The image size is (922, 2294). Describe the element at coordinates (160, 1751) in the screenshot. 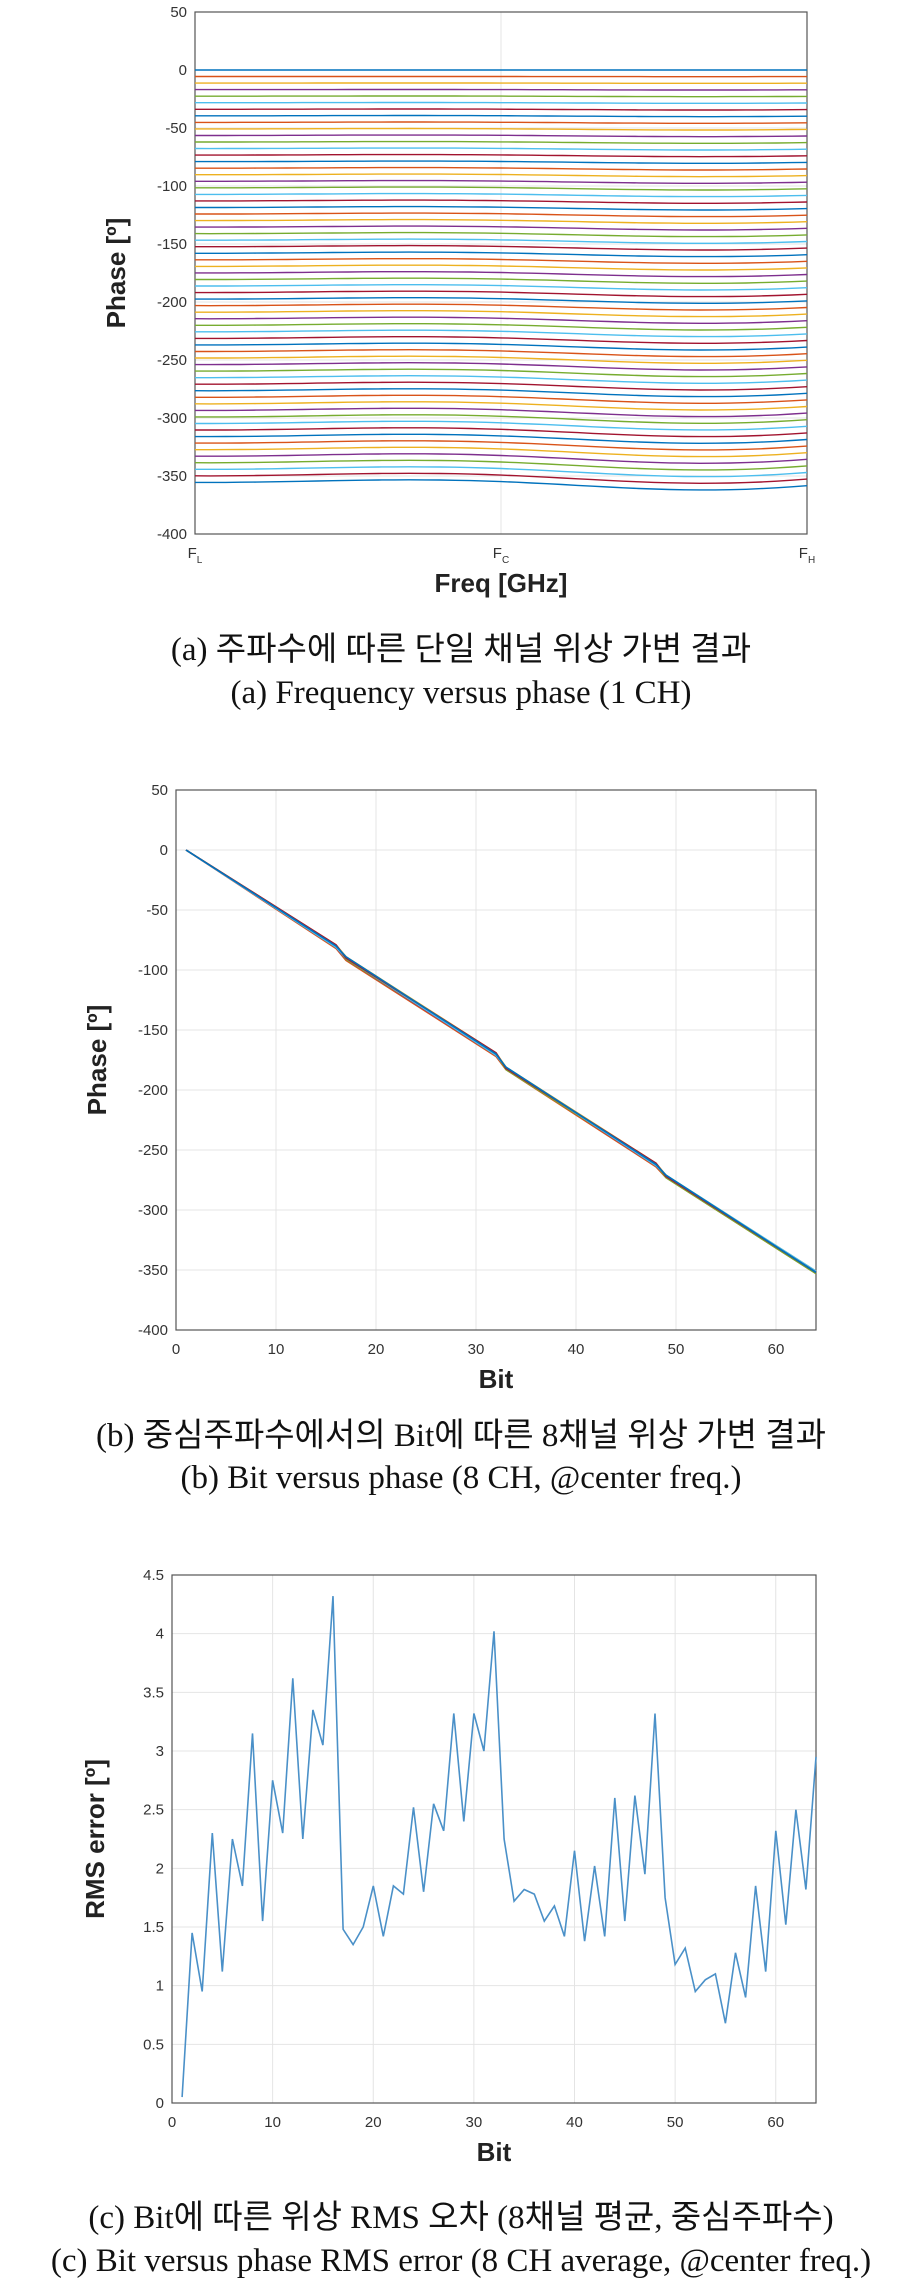

I see `y-tick-label: 3` at that location.